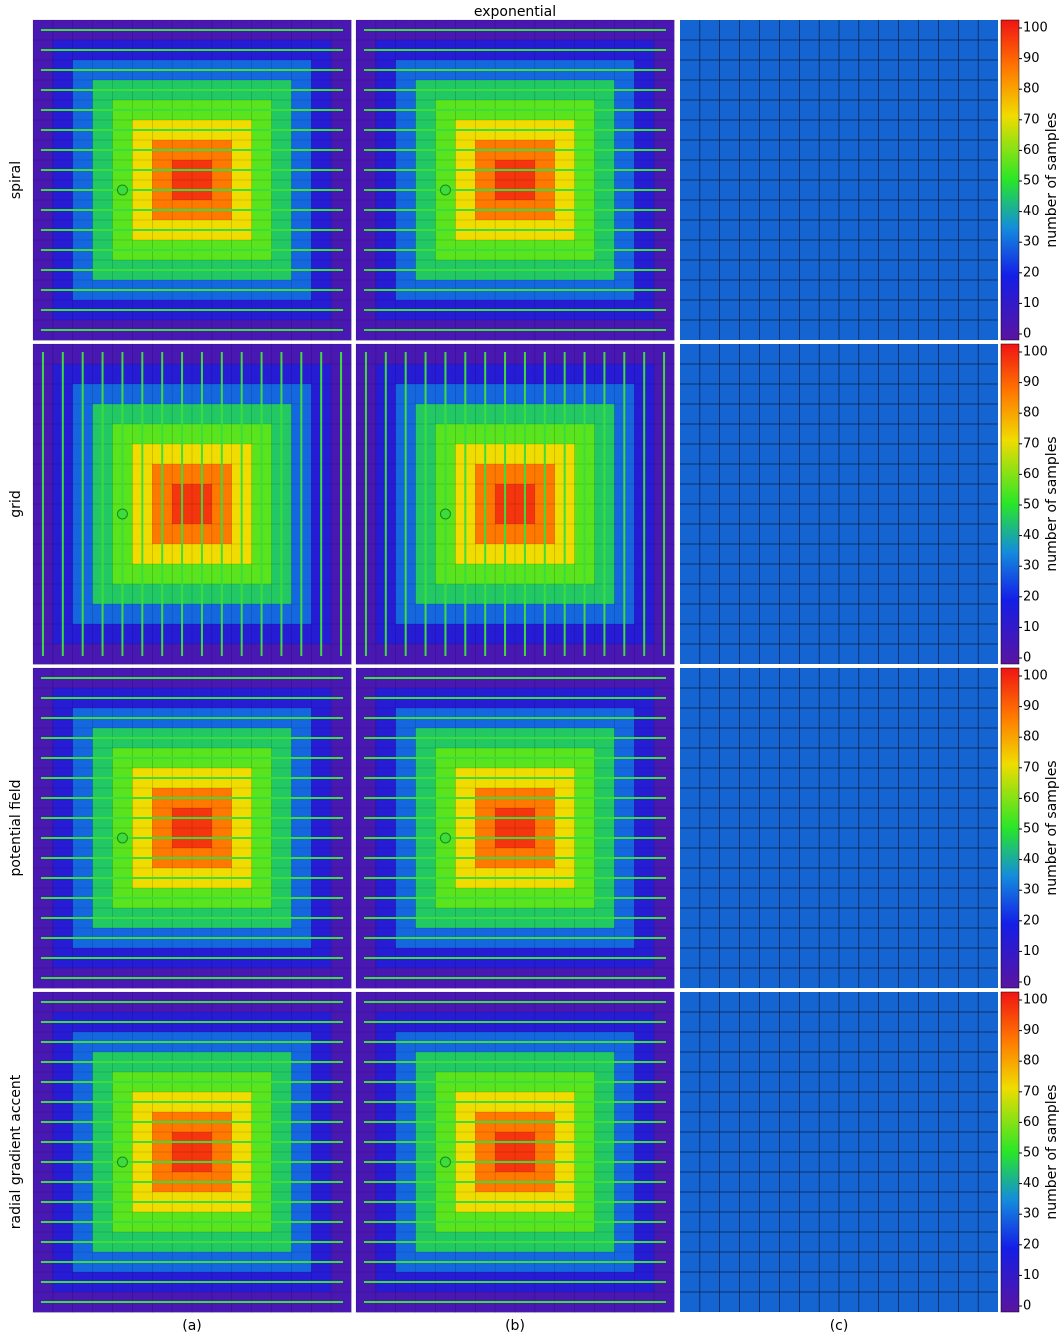  Describe the element at coordinates (16, 180) in the screenshot. I see `row-label: spiral` at that location.